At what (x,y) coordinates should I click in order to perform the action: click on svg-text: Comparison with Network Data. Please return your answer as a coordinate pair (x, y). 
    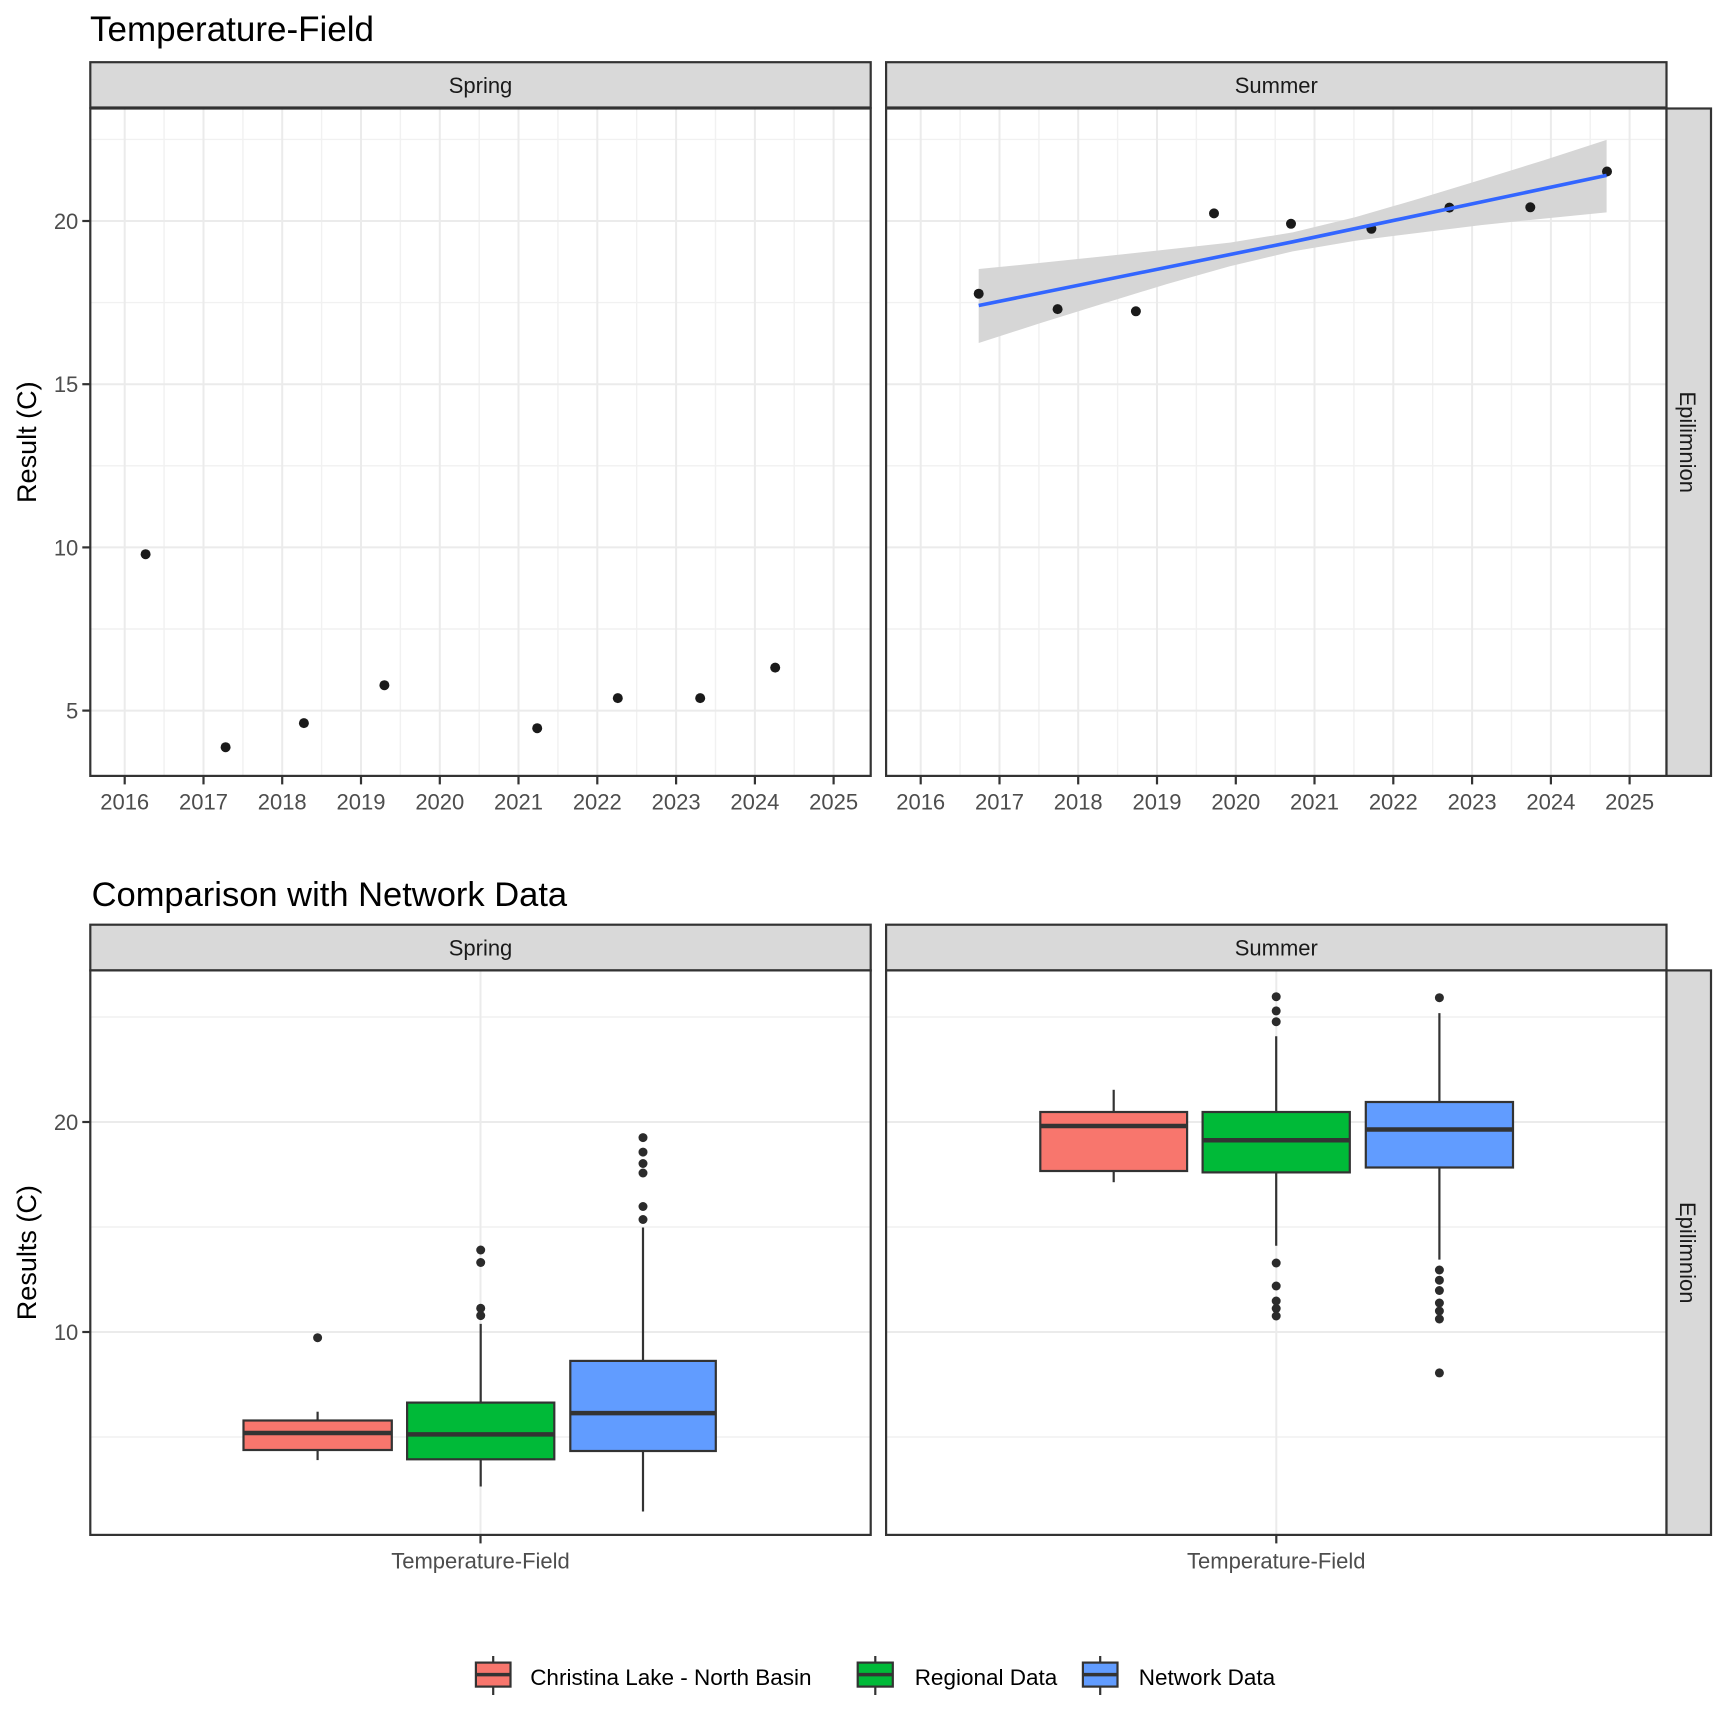
    Looking at the image, I should click on (330, 895).